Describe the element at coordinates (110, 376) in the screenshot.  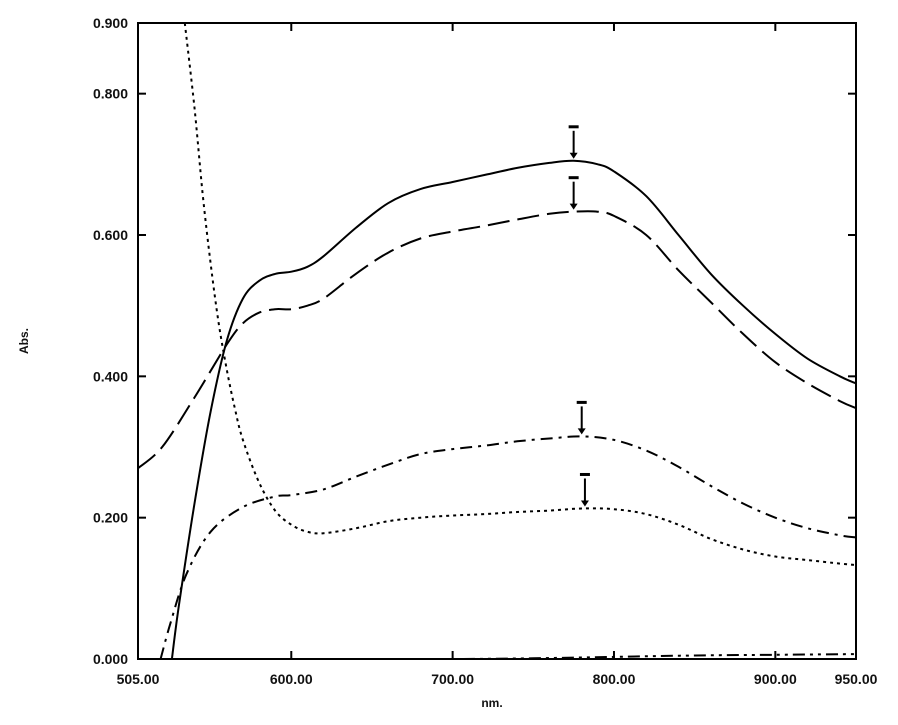
I see `y-tick-label: 0.400` at that location.